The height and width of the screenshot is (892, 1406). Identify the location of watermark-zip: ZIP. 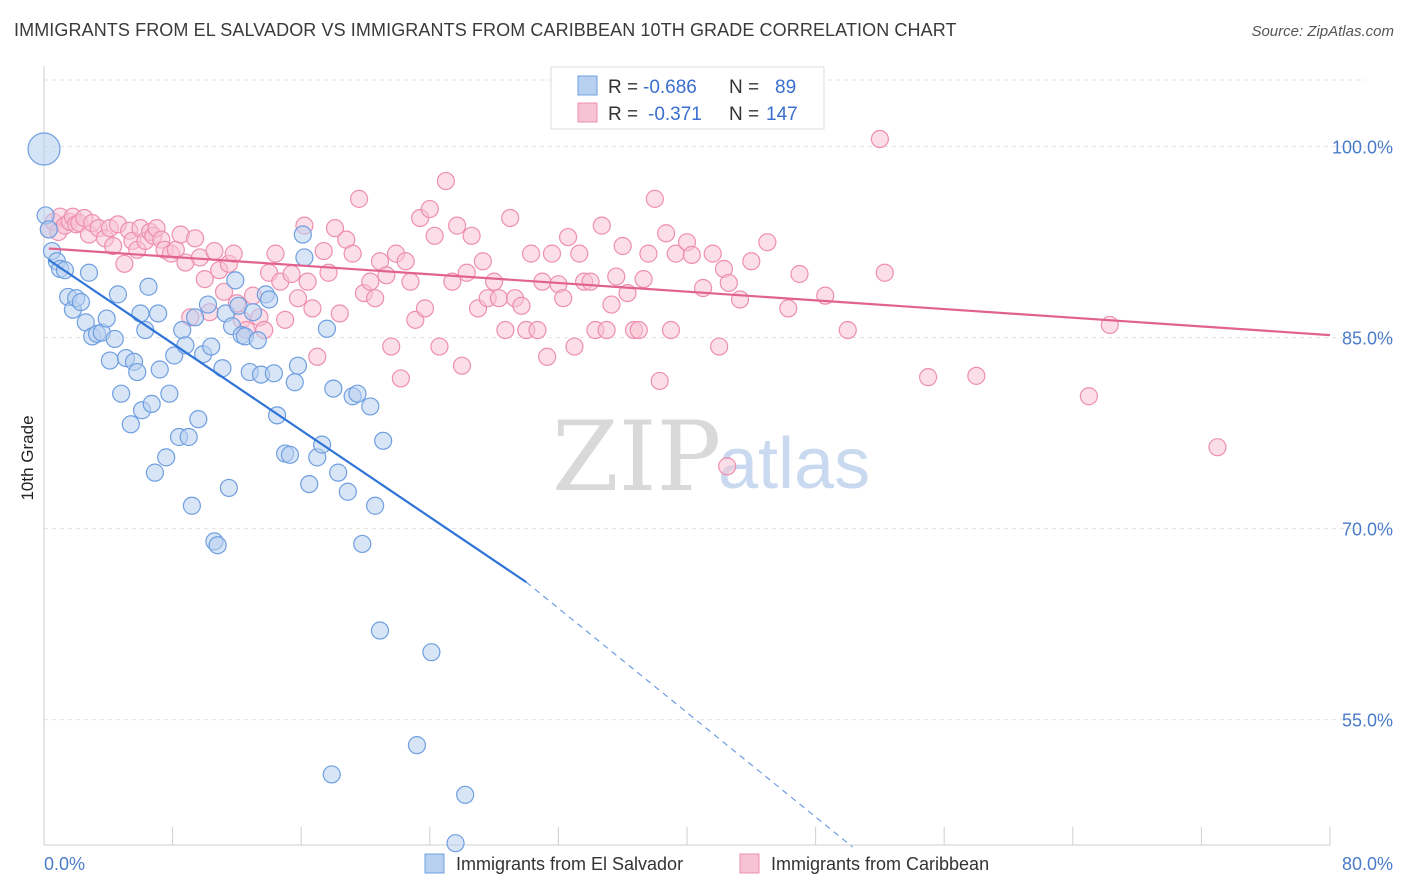
(636, 457).